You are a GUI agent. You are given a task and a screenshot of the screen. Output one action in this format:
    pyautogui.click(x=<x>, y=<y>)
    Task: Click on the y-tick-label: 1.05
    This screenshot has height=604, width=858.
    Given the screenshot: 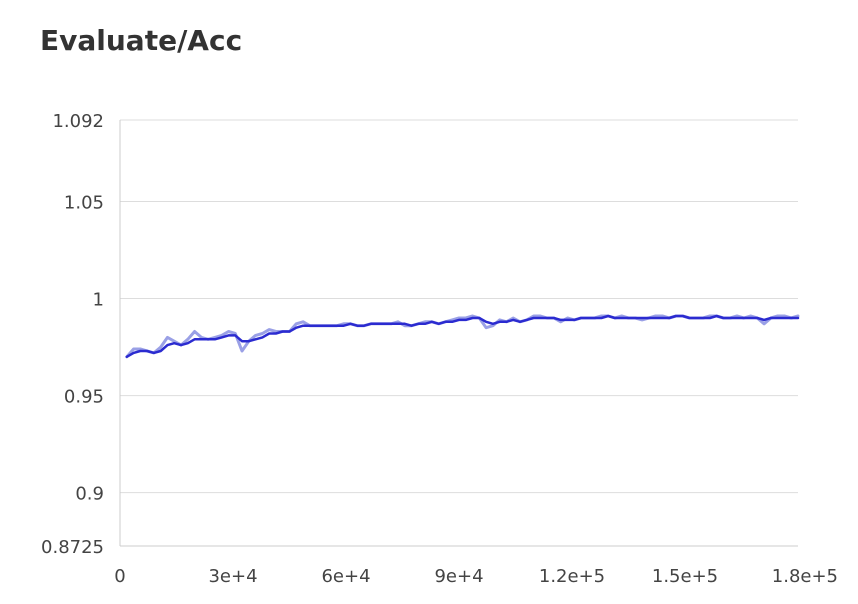 What is the action you would take?
    pyautogui.click(x=84, y=203)
    